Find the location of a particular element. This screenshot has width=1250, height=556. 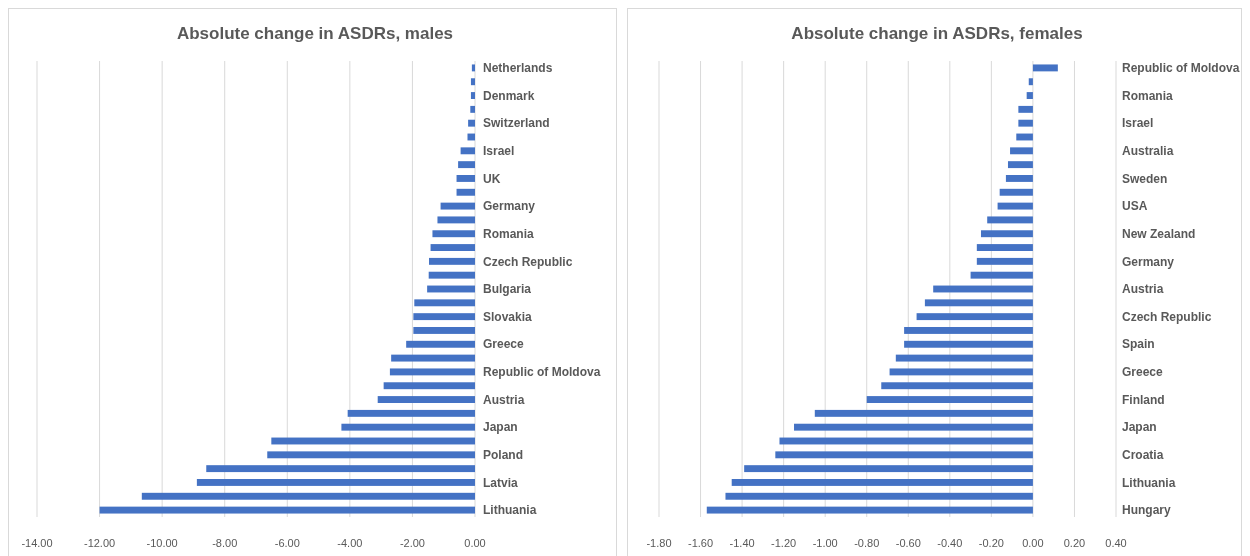

y-tick-label: Spain is located at coordinates (1138, 344).